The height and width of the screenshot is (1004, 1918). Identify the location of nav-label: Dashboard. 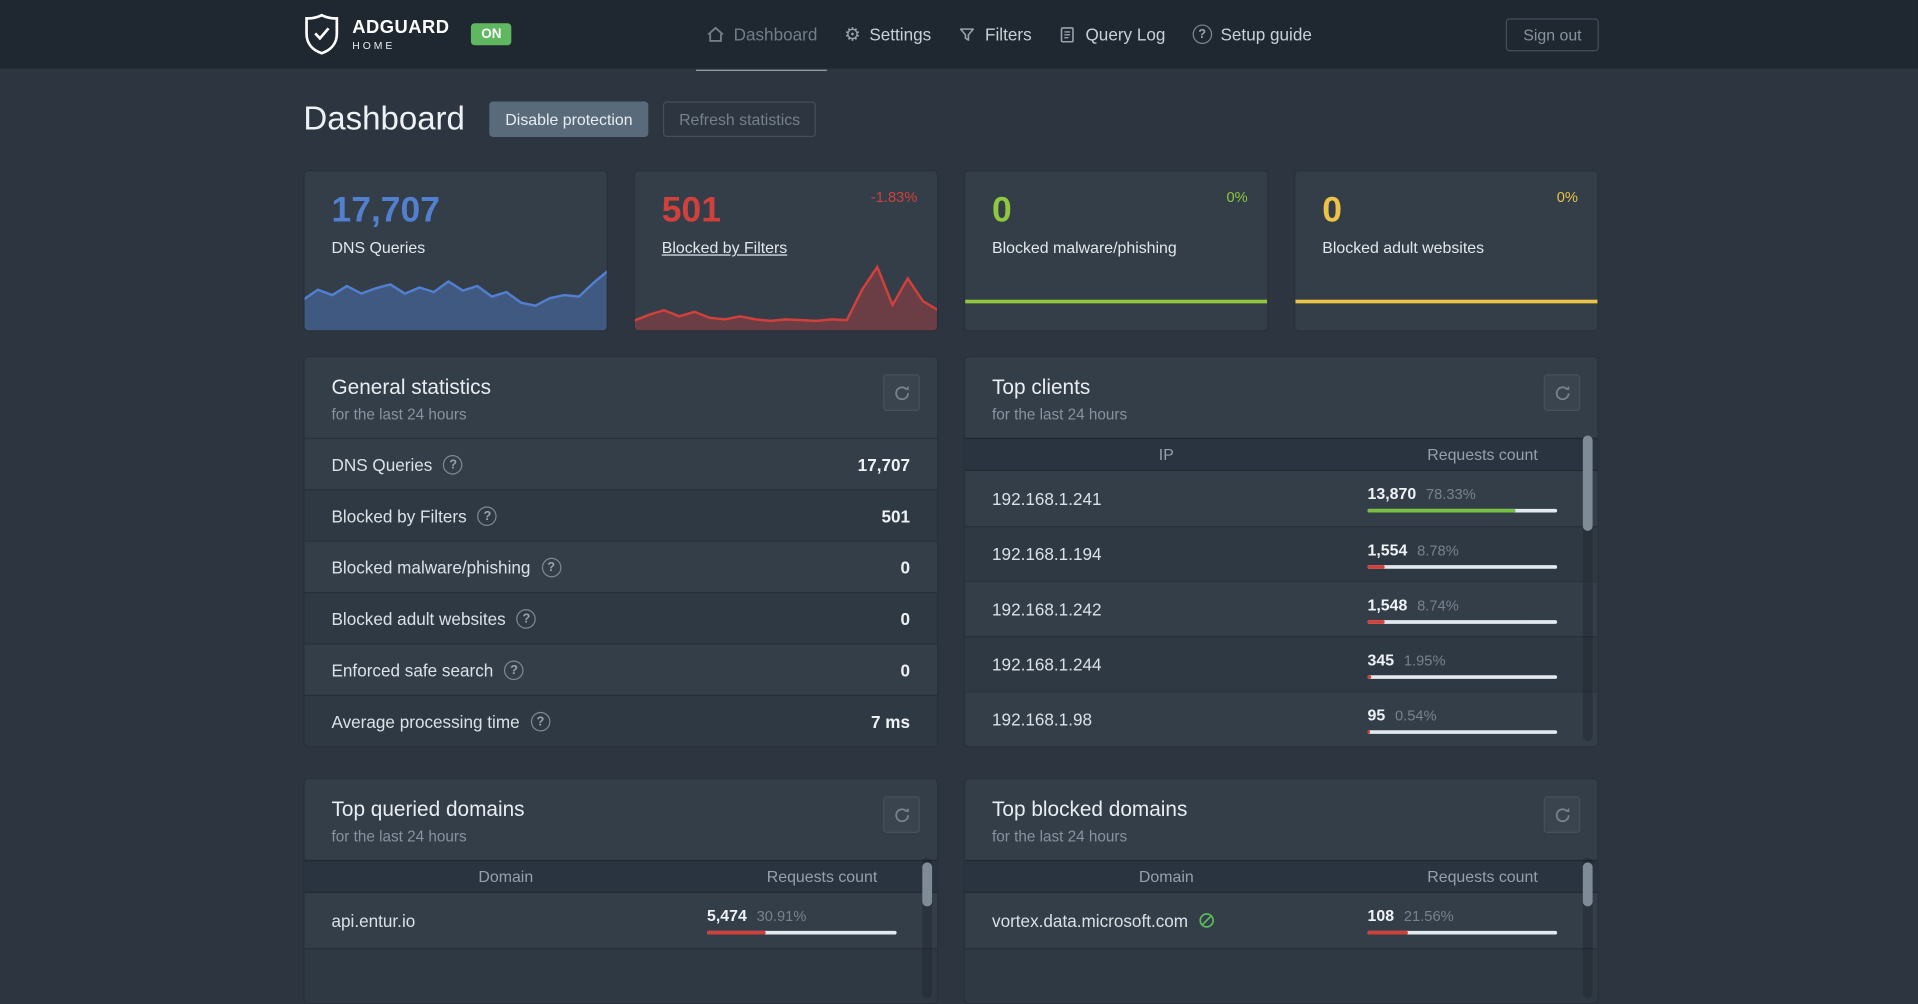
(775, 34).